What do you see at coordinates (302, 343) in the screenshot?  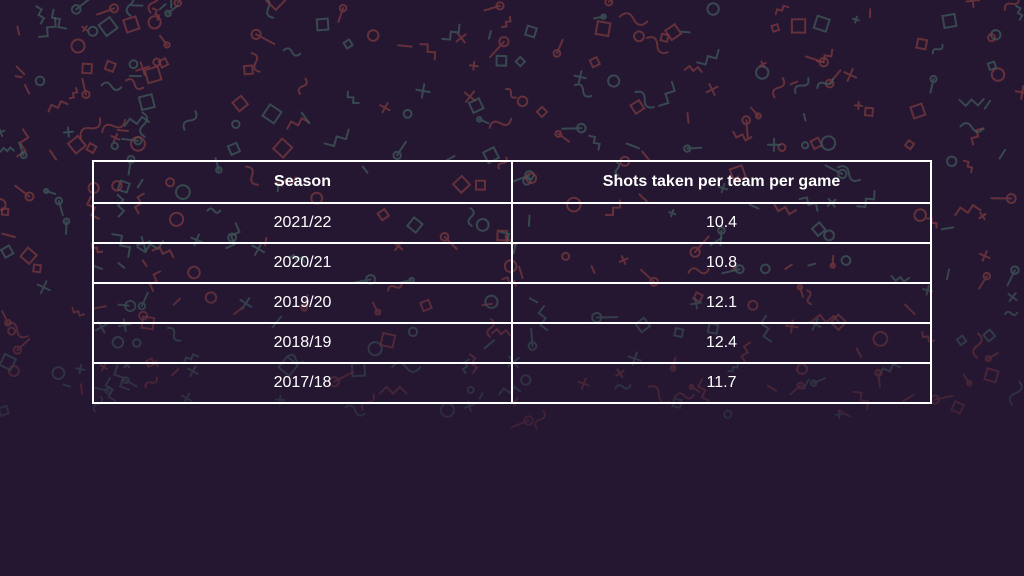 I see `season-cell: 2018/19` at bounding box center [302, 343].